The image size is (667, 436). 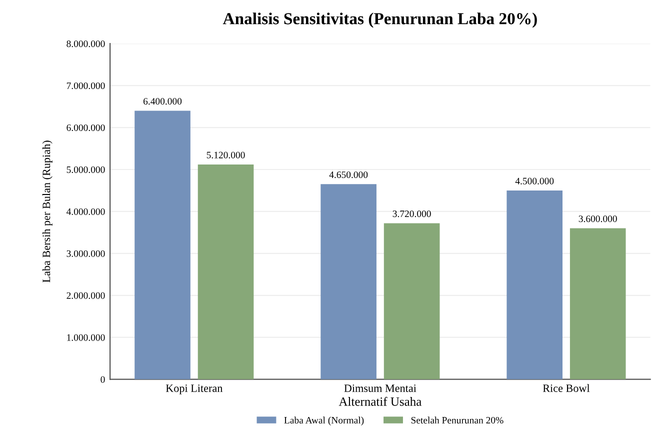 I want to click on y-tick-label: 7.000.000, so click(x=85, y=86).